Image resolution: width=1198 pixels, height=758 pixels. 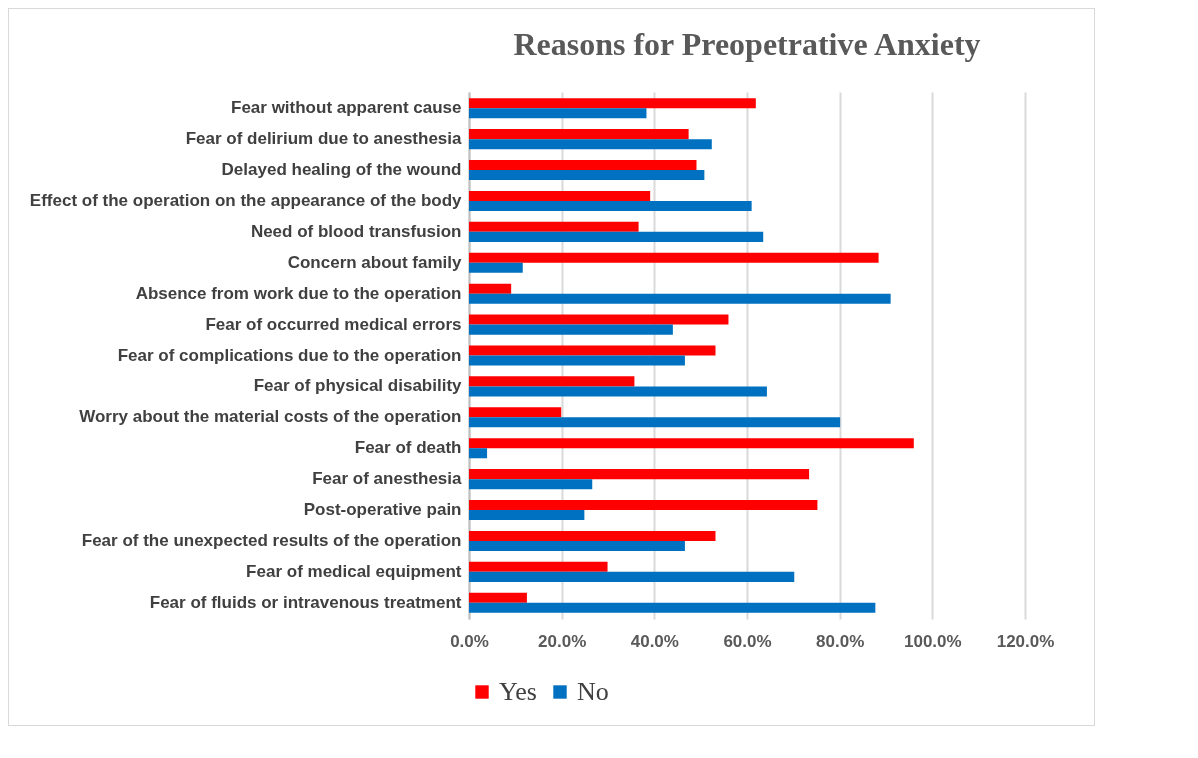 I want to click on y-tick-label: Fear without apparent cause, so click(x=346, y=108).